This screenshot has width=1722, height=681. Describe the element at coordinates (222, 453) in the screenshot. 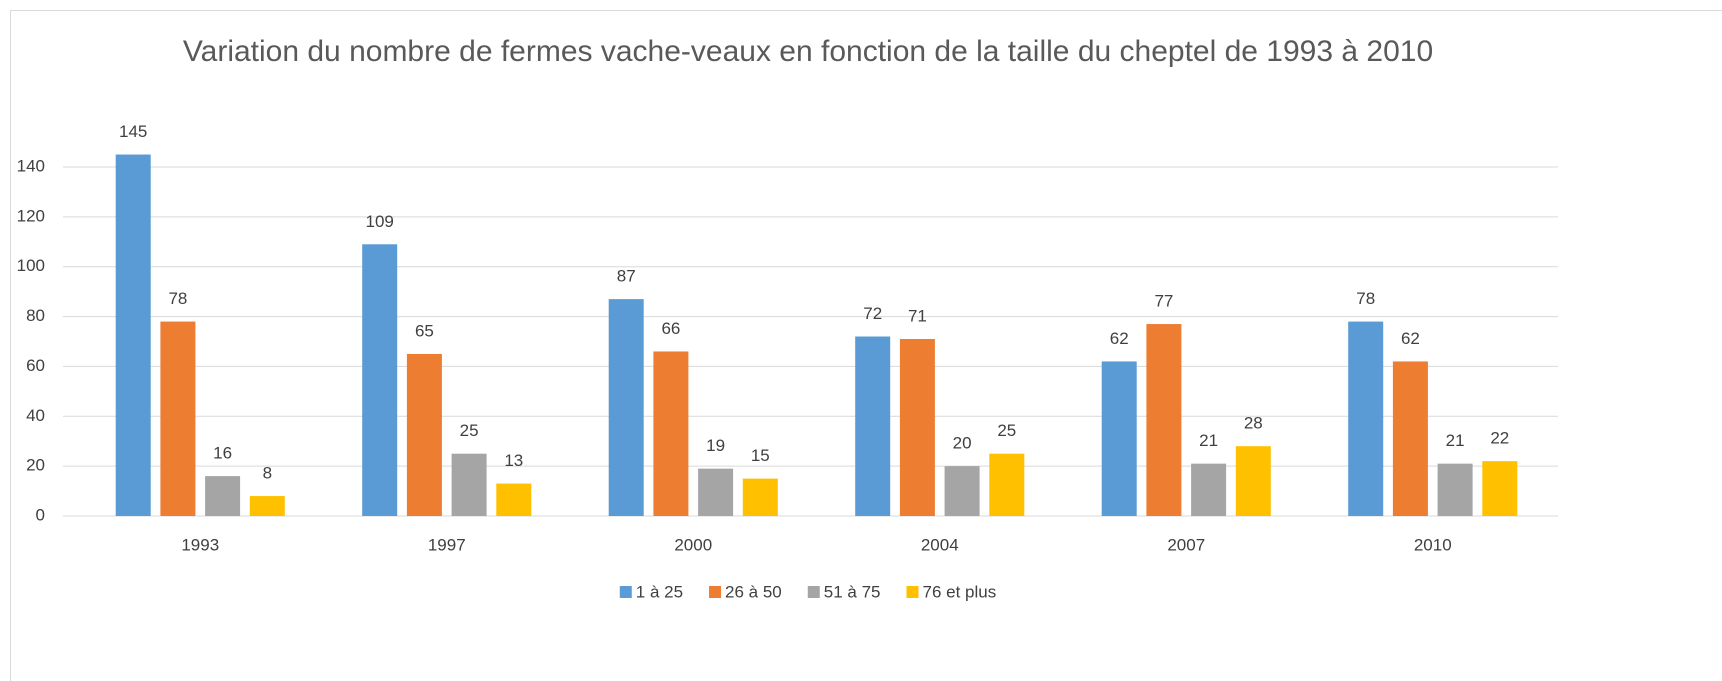

I see `data-label: 16` at that location.